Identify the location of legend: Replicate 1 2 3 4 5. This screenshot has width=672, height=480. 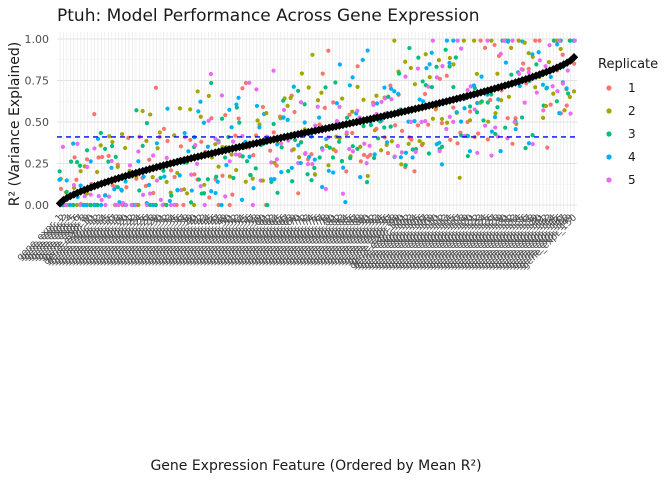
(628, 122).